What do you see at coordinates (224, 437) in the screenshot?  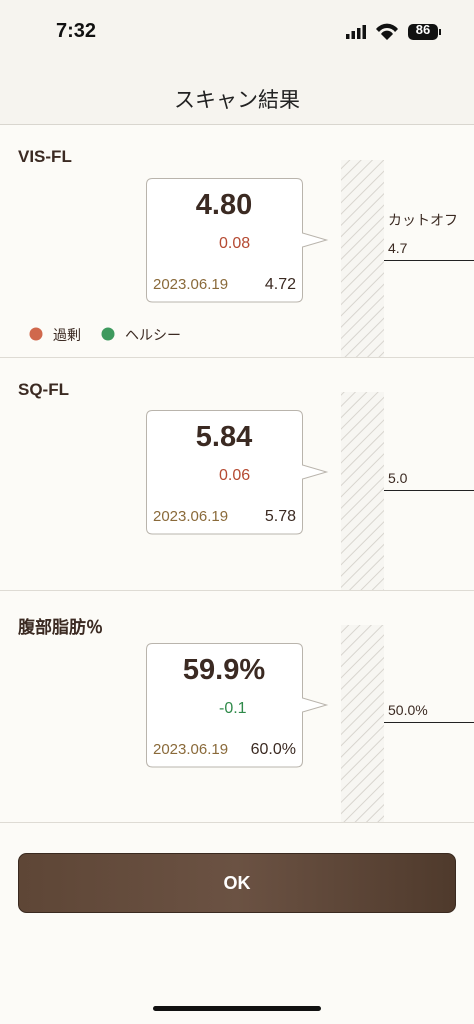 I see `current-value: 5.84` at bounding box center [224, 437].